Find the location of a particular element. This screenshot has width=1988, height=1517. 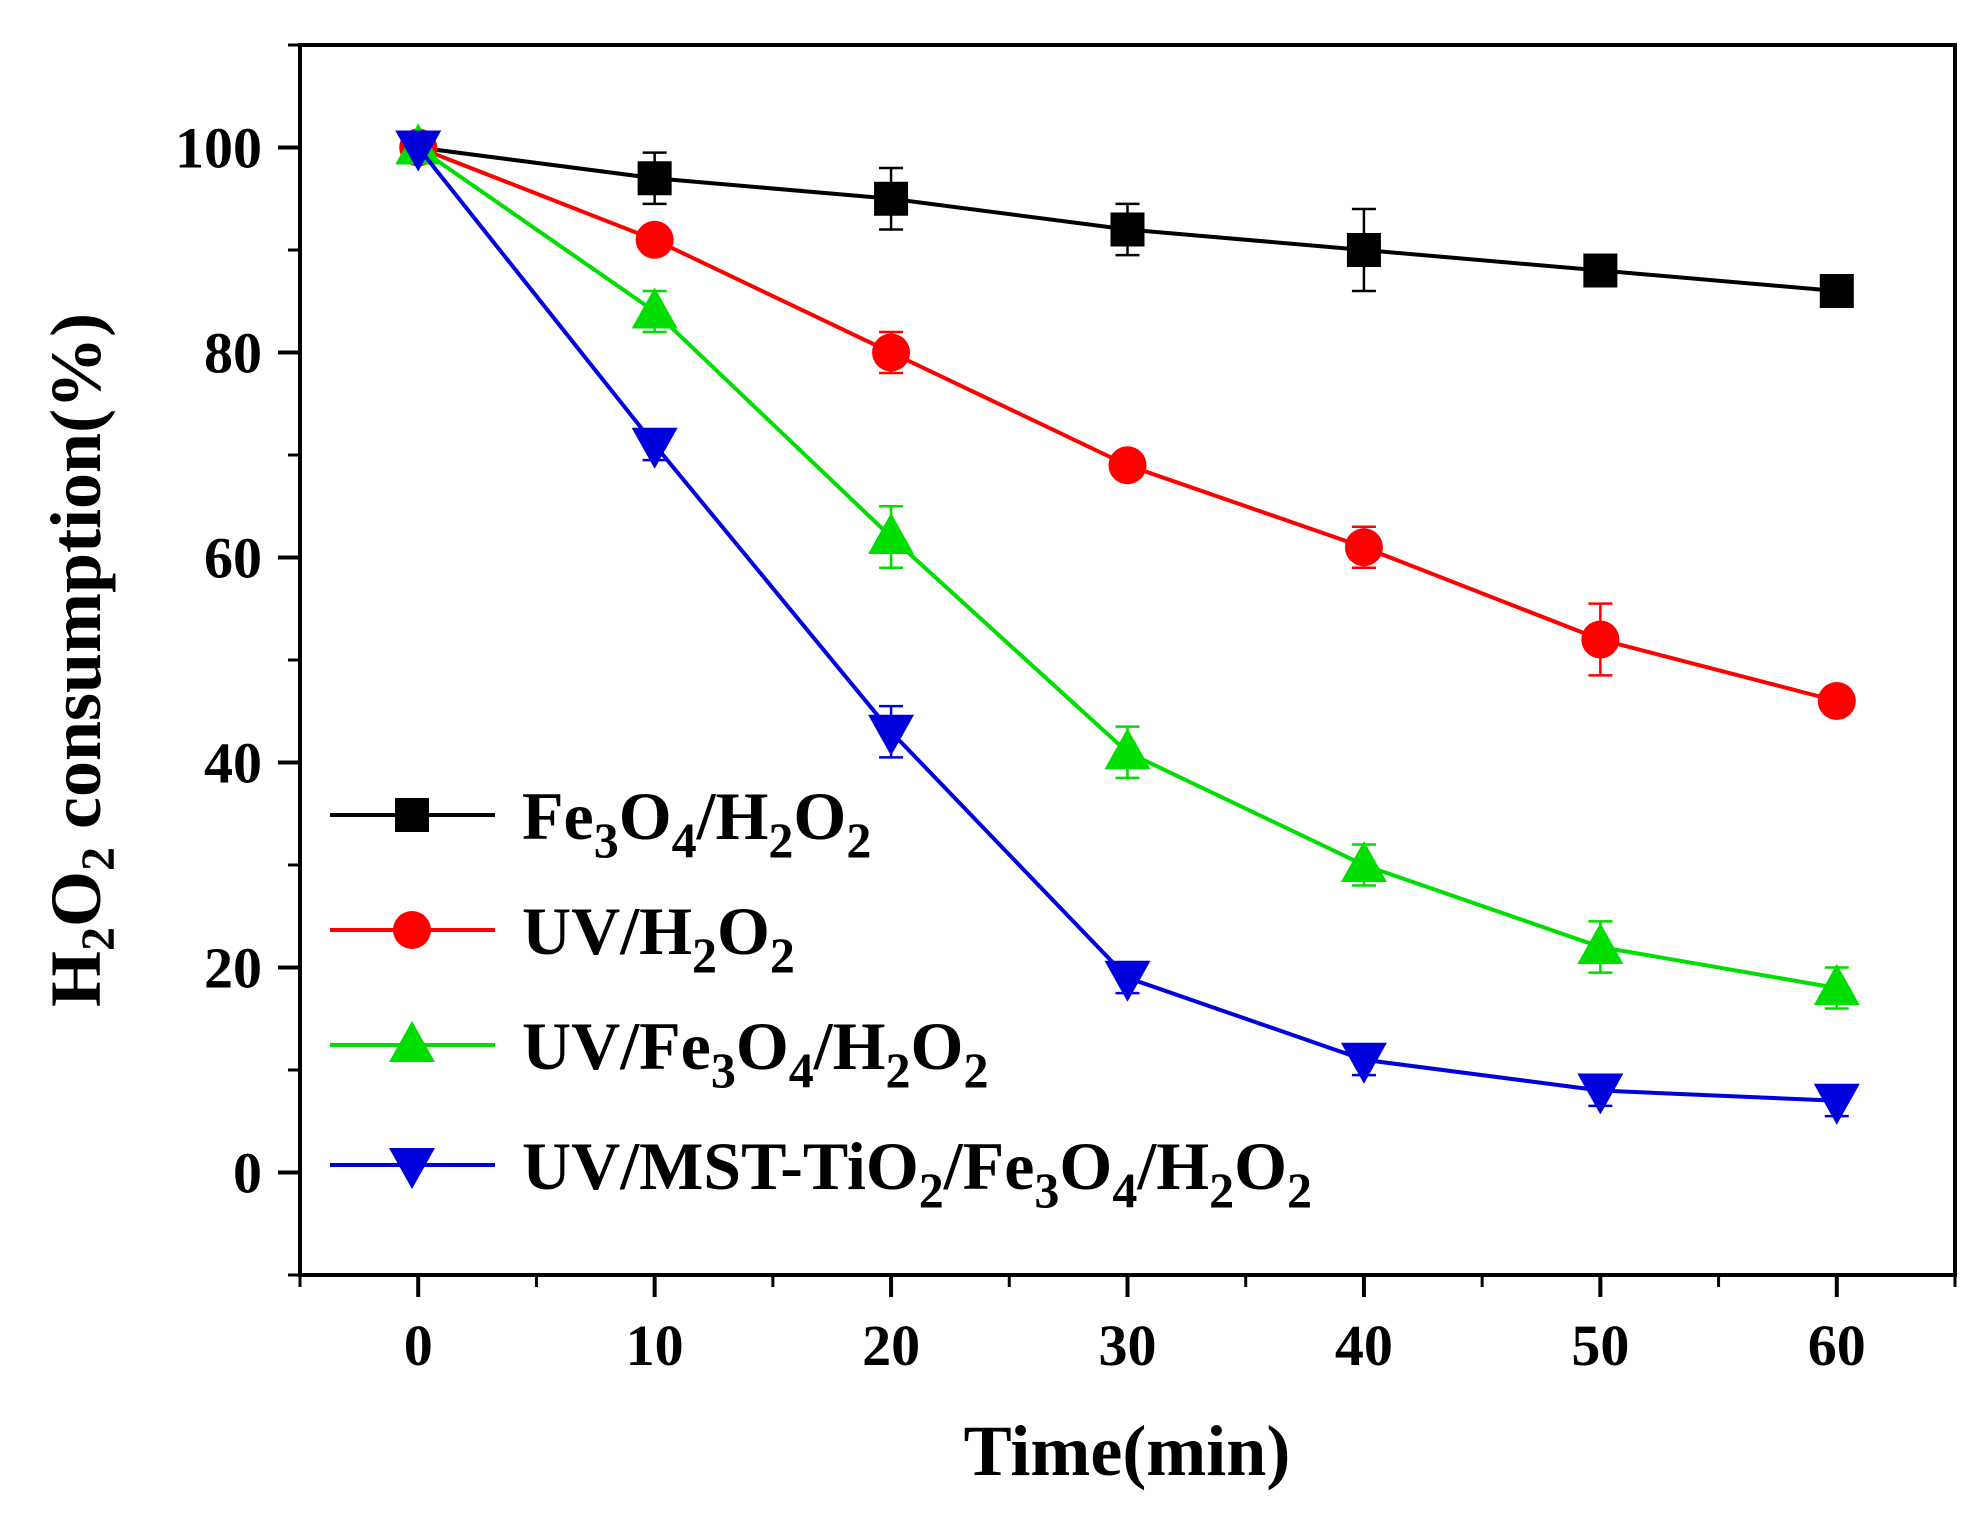

y-axis-title: H2O2 consumption(%) is located at coordinates (80, 660).